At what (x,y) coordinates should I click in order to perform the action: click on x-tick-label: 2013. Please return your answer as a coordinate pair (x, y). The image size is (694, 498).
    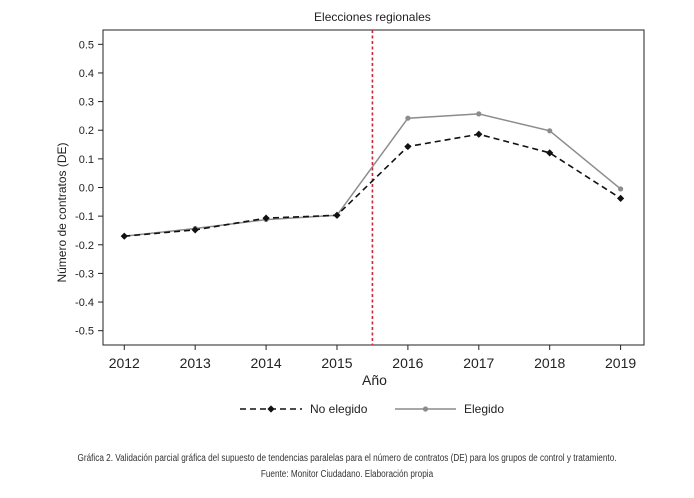
    Looking at the image, I should click on (195, 363).